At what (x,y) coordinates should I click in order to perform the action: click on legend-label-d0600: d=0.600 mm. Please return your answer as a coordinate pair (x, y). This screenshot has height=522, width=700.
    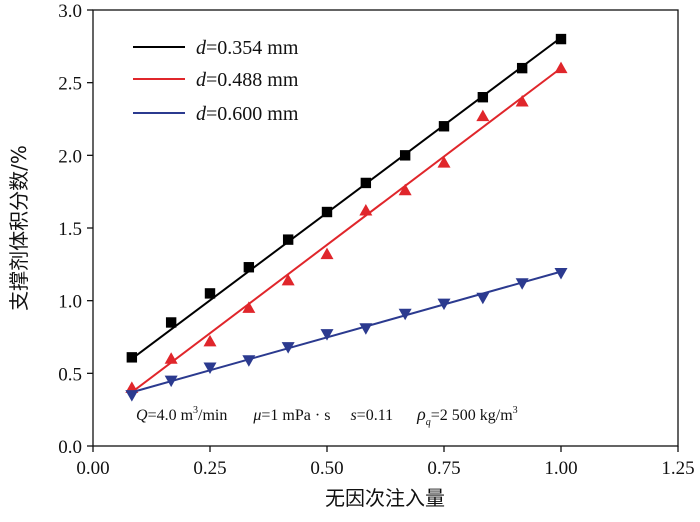
    Looking at the image, I should click on (247, 114).